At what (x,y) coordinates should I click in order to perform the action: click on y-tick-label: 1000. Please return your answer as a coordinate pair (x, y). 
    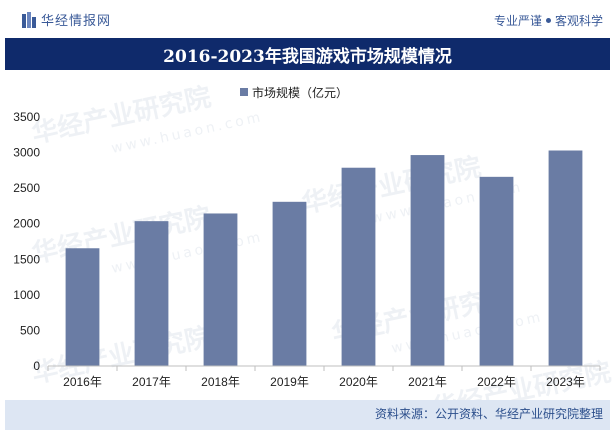
    Looking at the image, I should click on (26, 295).